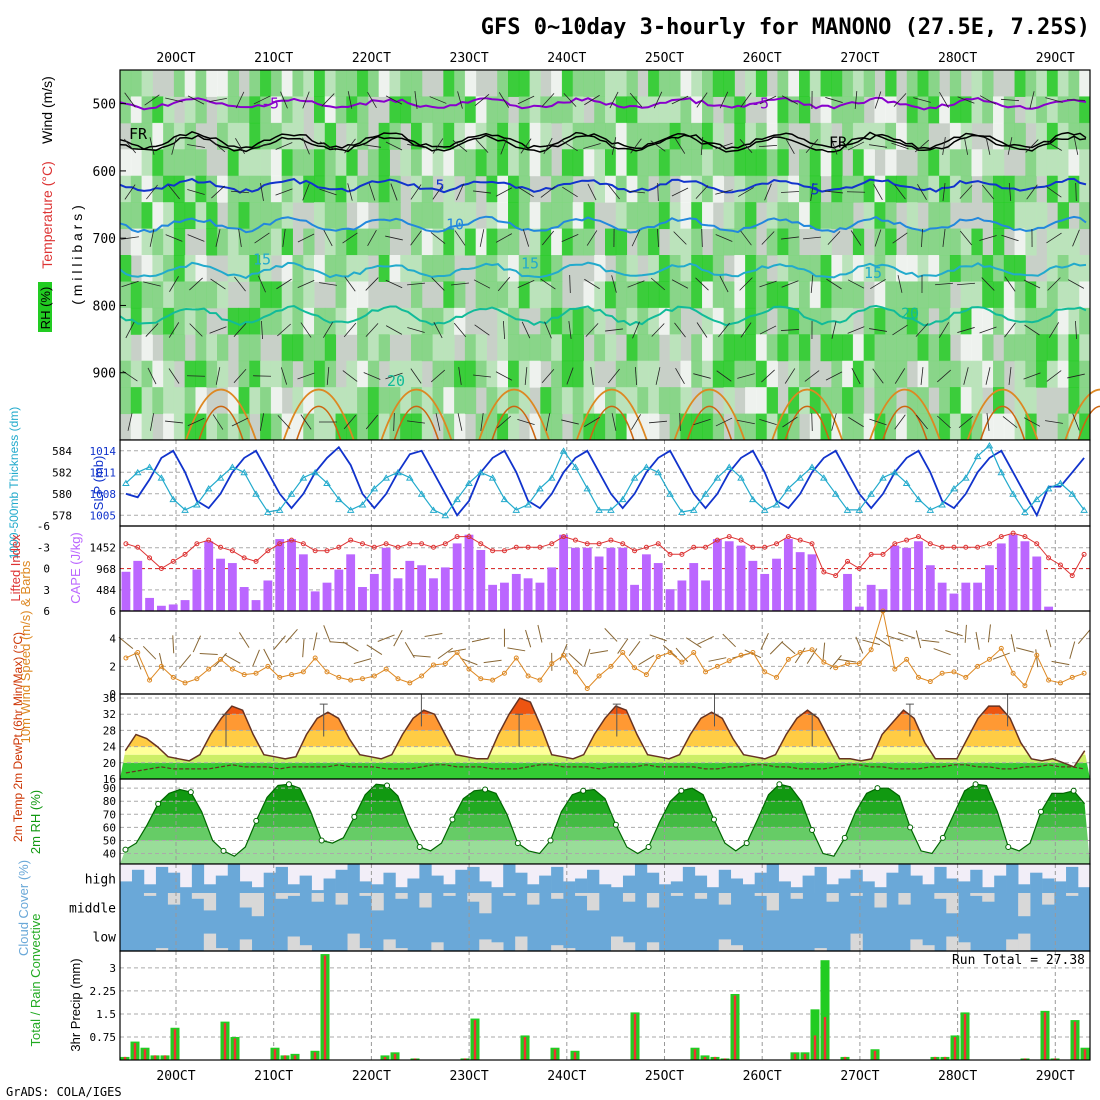  Describe the element at coordinates (605, 820) in the screenshot. I see `rh-line` at that location.